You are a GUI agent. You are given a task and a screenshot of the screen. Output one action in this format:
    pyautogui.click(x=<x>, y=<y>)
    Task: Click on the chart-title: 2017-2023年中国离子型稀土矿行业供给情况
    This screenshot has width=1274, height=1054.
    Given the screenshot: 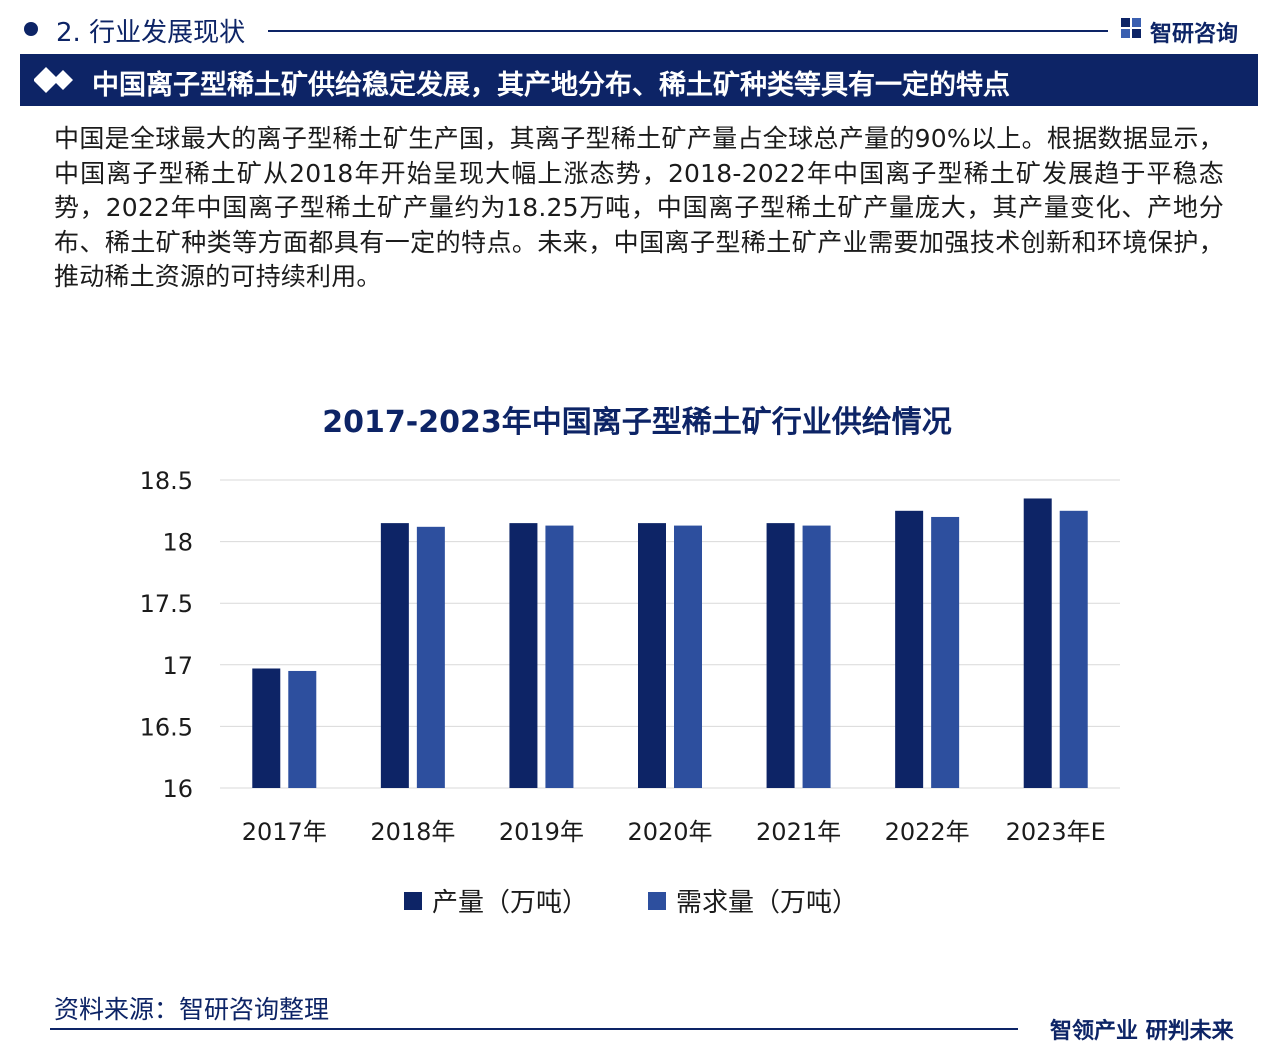 What is the action you would take?
    pyautogui.click(x=637, y=422)
    